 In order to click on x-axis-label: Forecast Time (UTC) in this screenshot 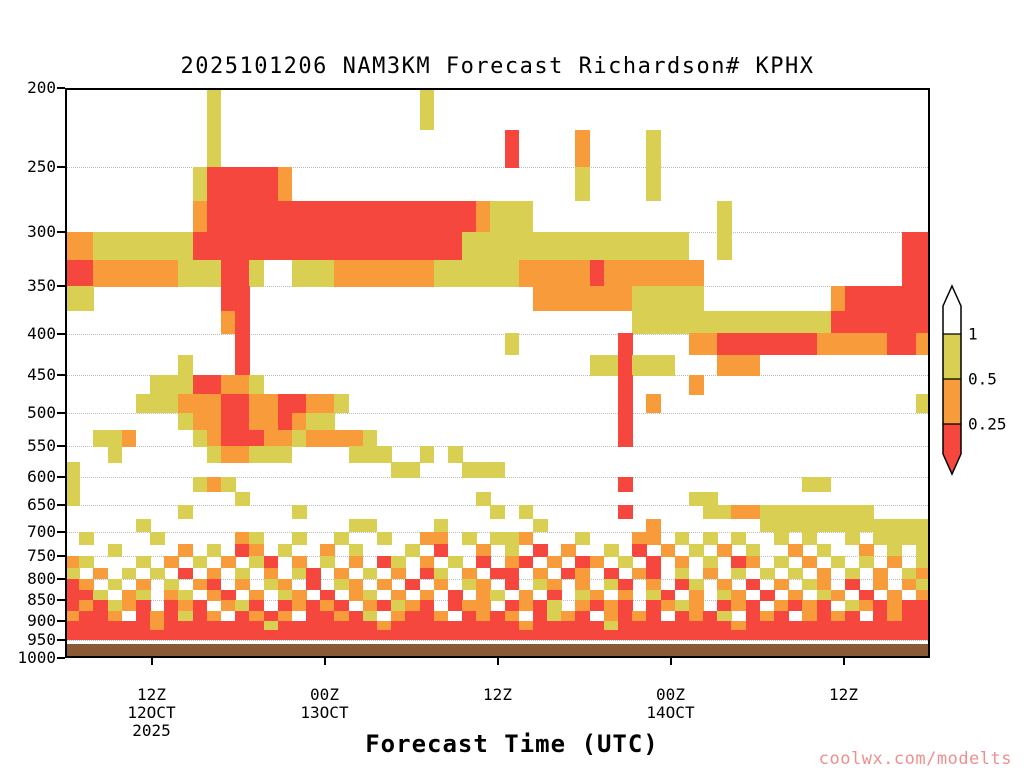, I will do `click(512, 744)`.